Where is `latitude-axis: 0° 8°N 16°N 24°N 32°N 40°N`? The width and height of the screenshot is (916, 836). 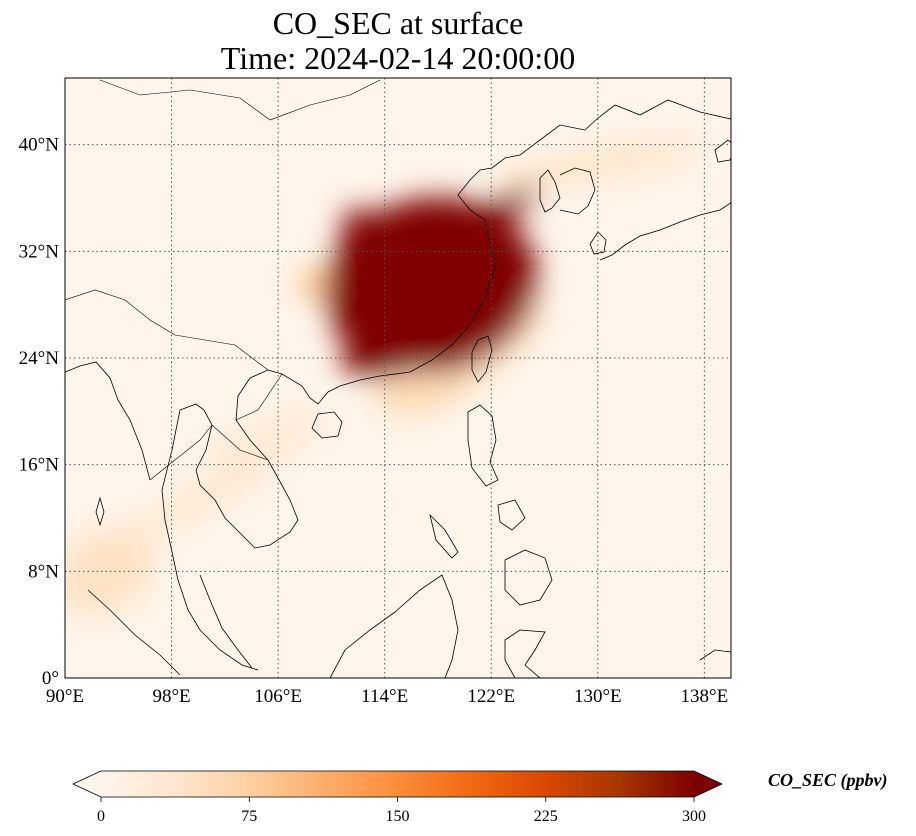
latitude-axis: 0° 8°N 16°N 24°N 32°N 40°N is located at coordinates (39, 412).